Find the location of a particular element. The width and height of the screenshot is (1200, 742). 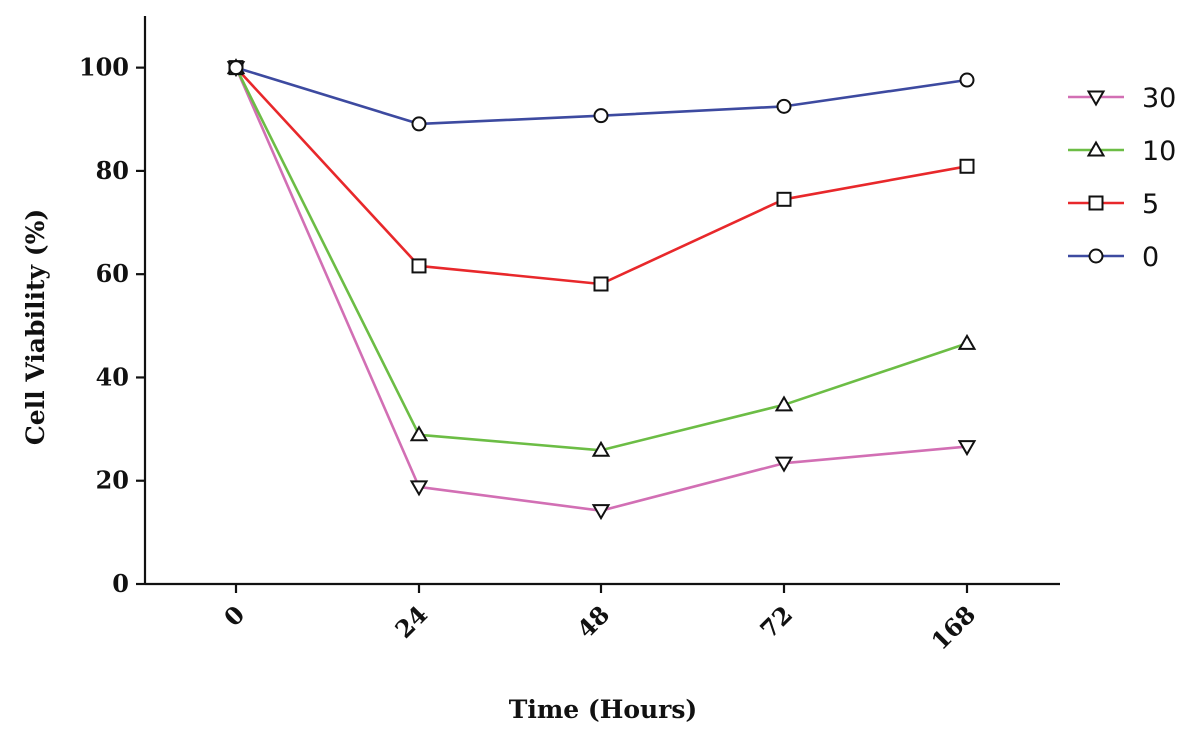

x-axis-ticks: 0 24 48 72 168 is located at coordinates (599, 620).